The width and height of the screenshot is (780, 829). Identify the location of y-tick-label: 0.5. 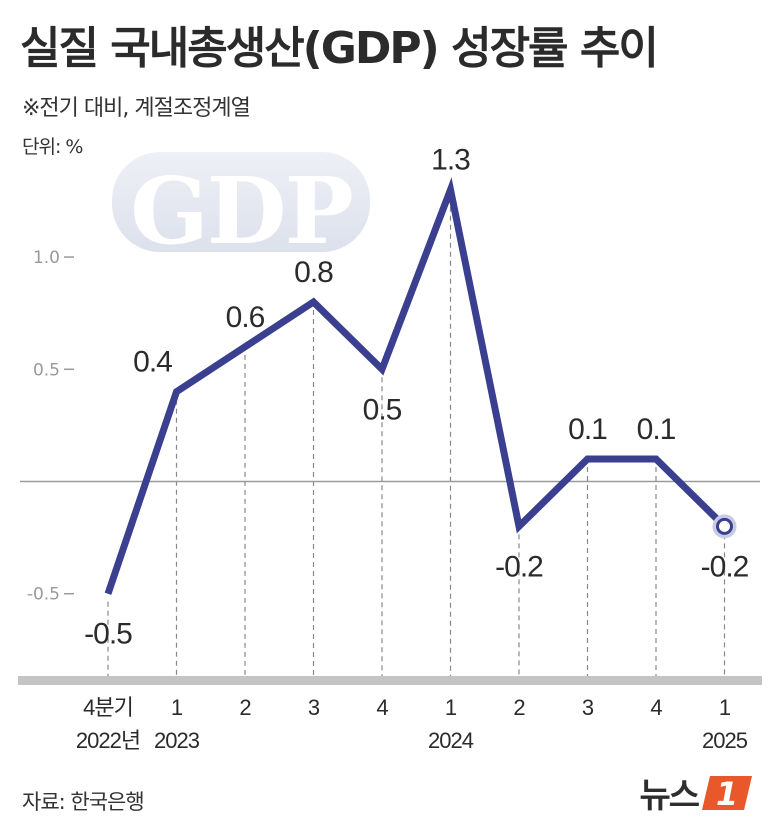
(46, 370).